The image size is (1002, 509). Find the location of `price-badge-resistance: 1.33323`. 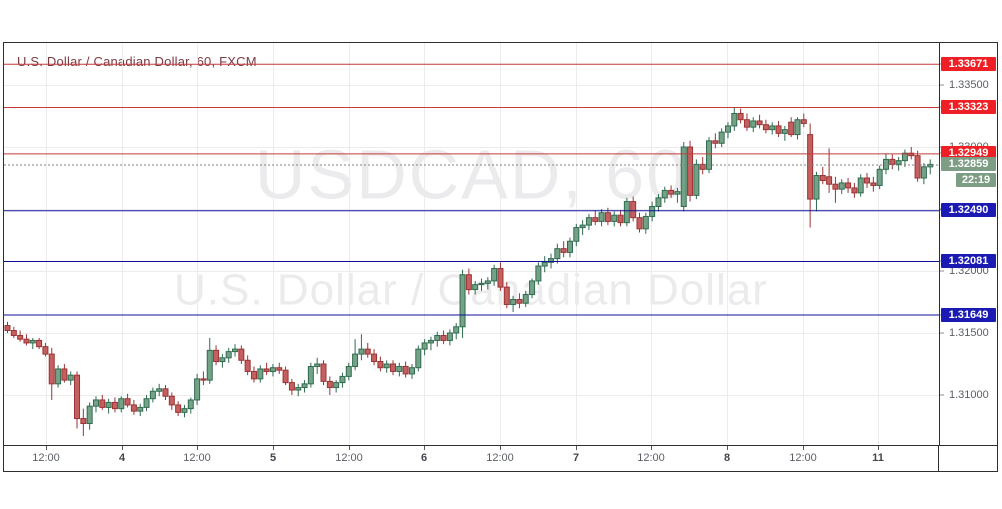

price-badge-resistance: 1.33323 is located at coordinates (968, 106).